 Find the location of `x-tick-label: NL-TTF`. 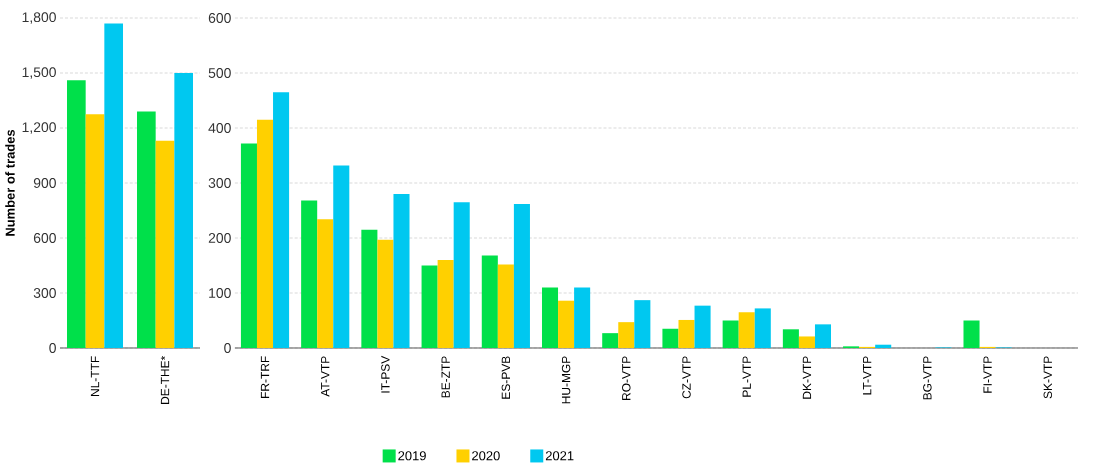

x-tick-label: NL-TTF is located at coordinates (95, 376).